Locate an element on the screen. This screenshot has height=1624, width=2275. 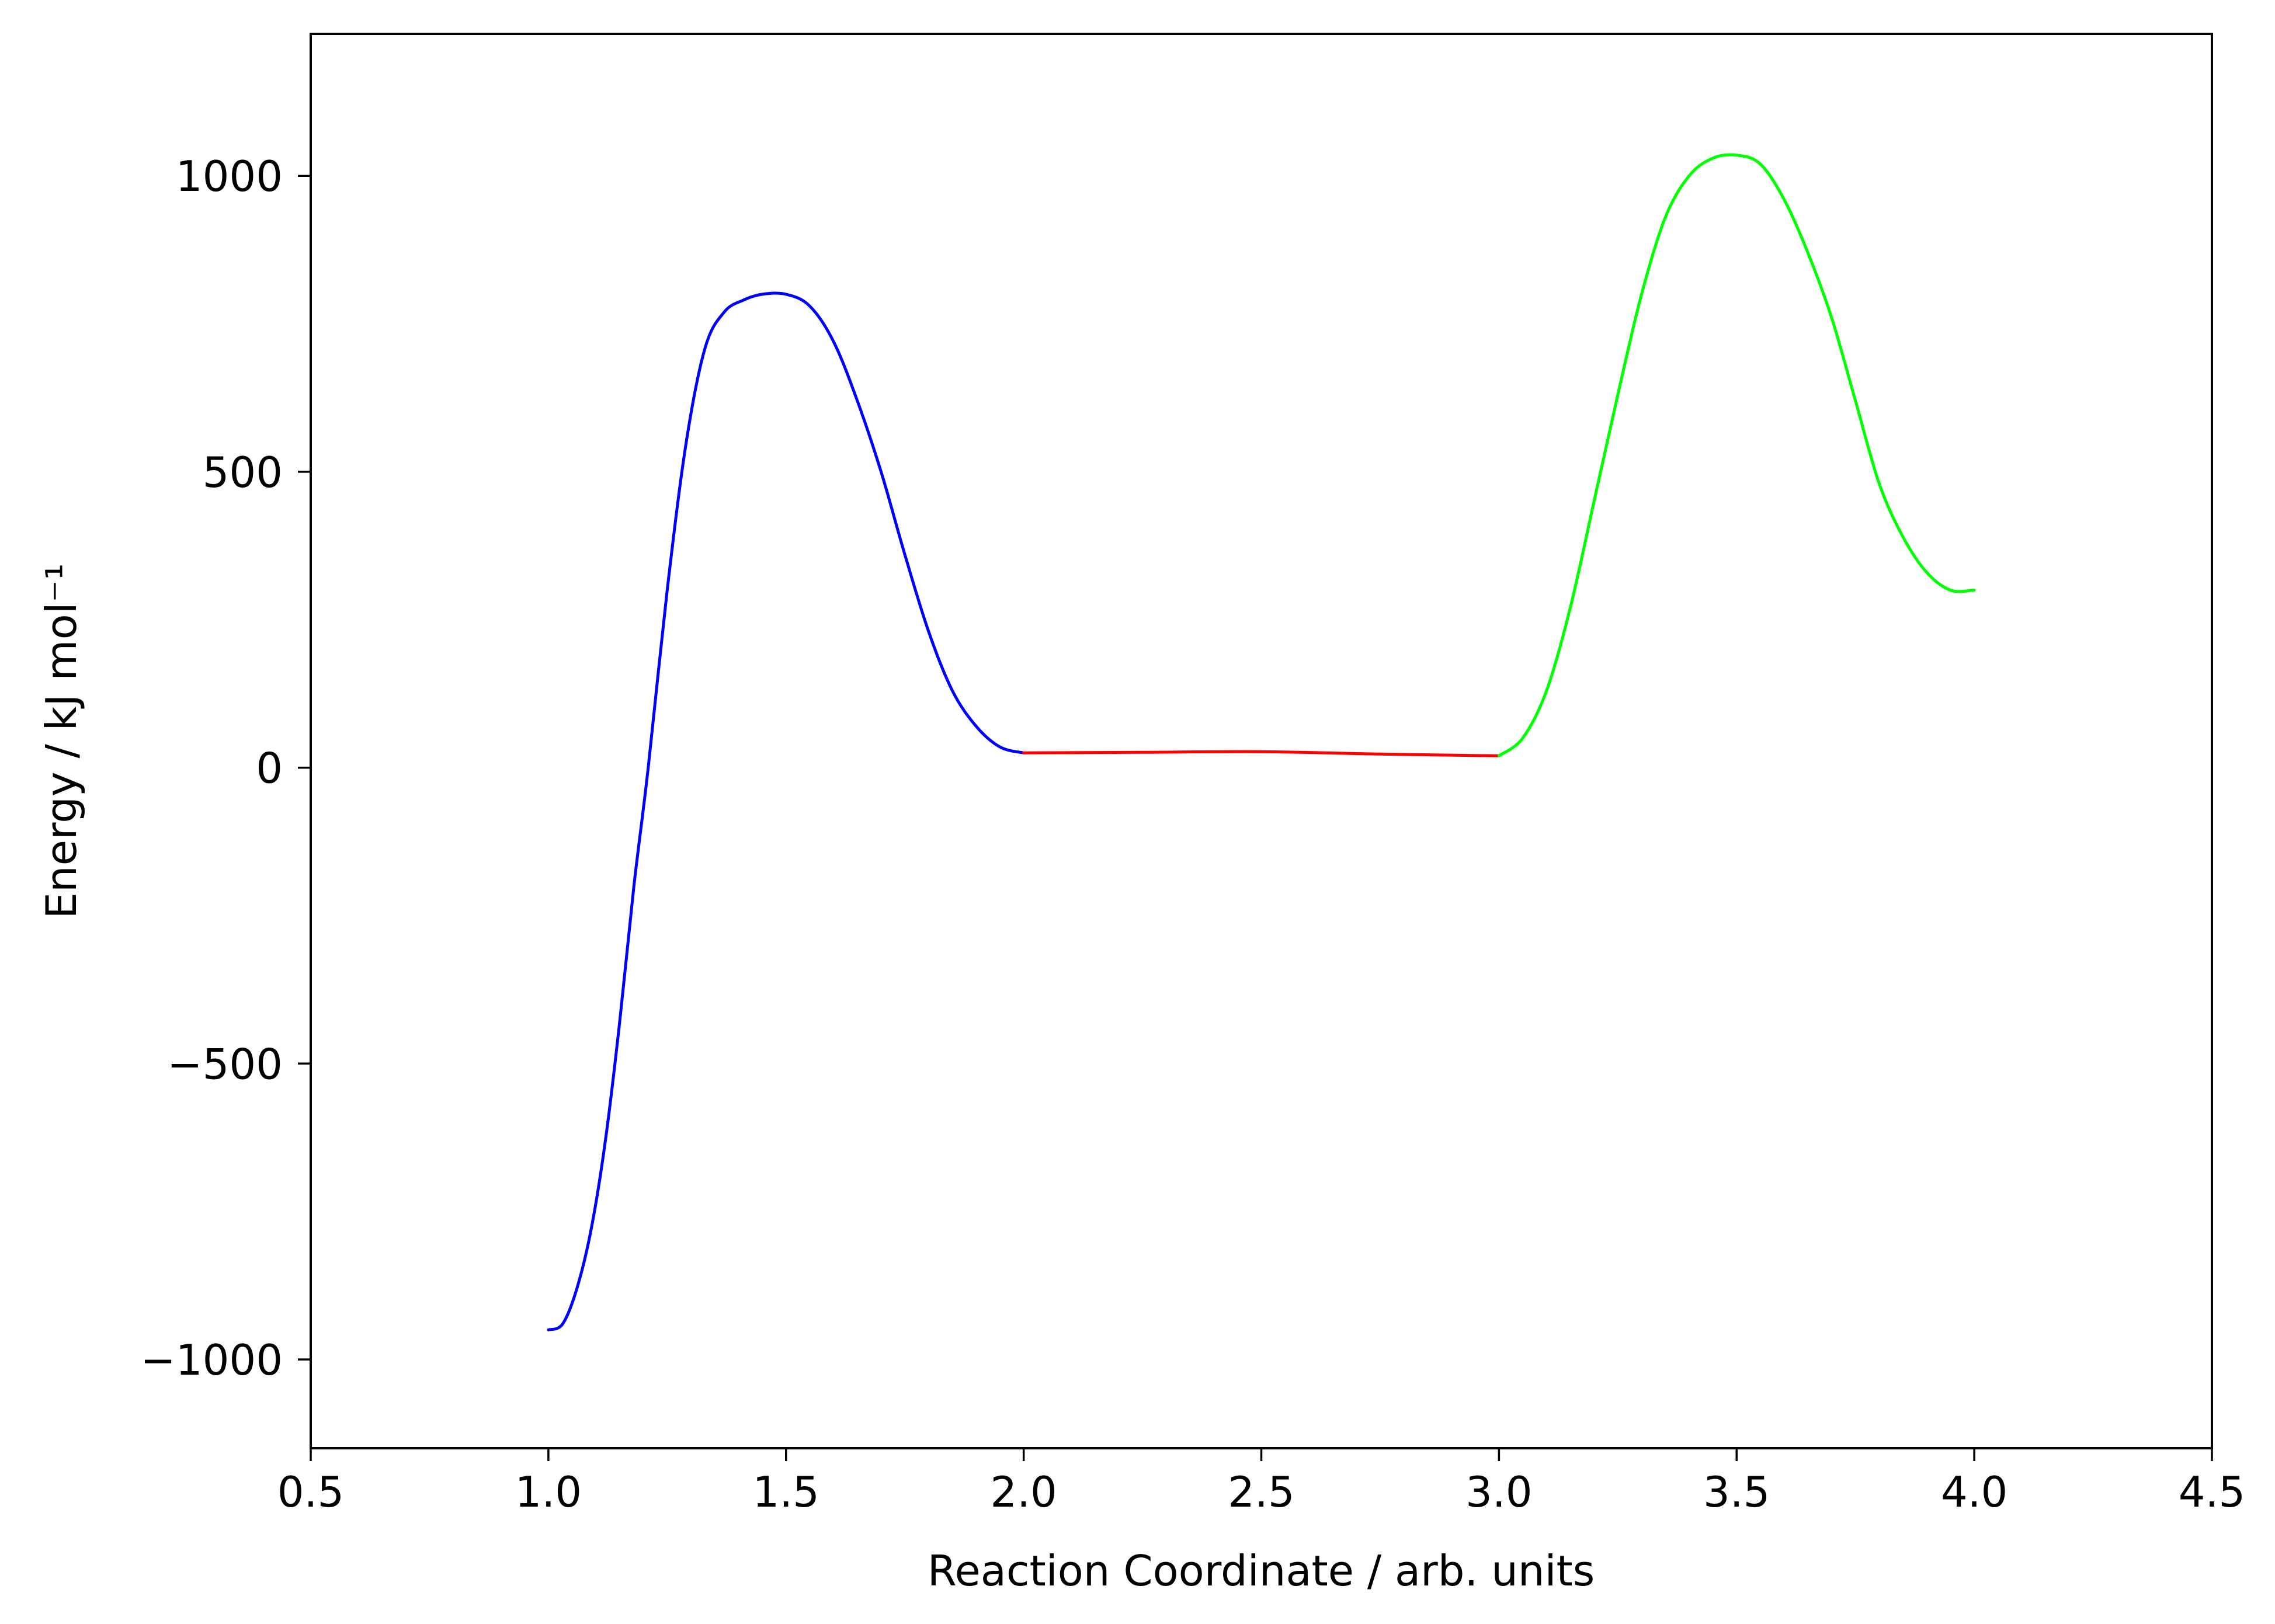
y-axis-label: Energy / kJ mol⁻¹ is located at coordinates (61, 741).